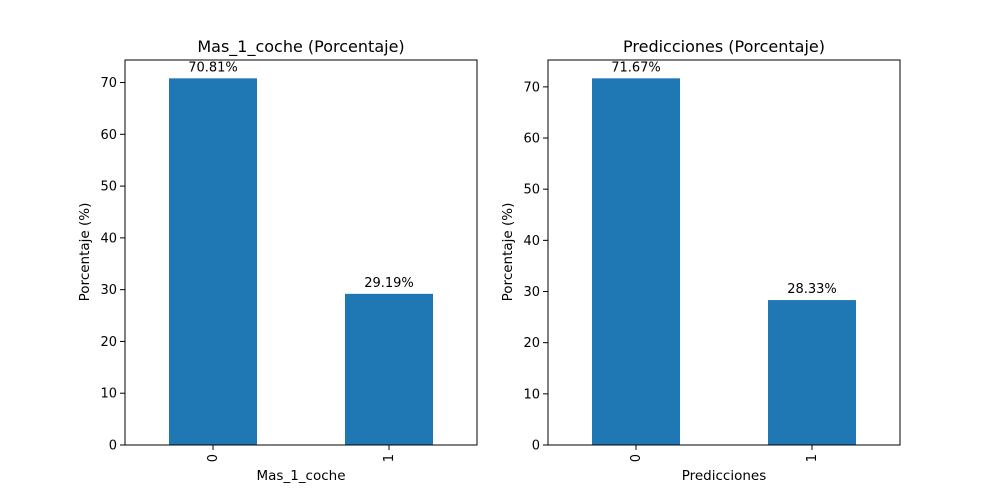 The height and width of the screenshot is (500, 1000). What do you see at coordinates (301, 175) in the screenshot?
I see `data-labels: 70.81% 29.19%` at bounding box center [301, 175].